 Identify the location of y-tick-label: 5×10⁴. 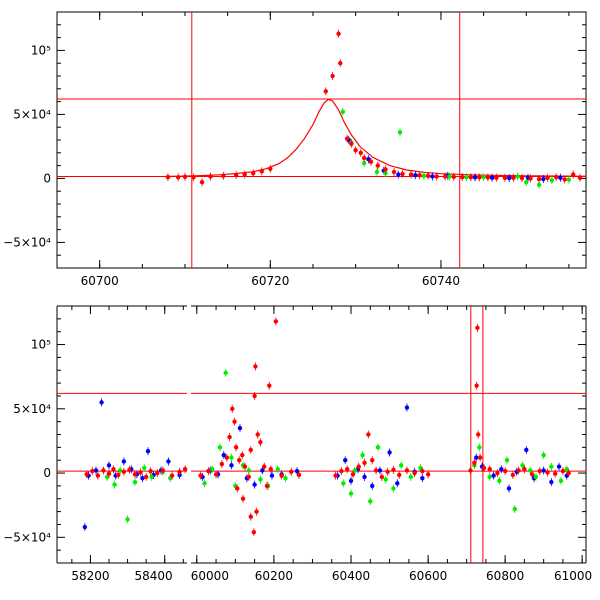
(32, 114).